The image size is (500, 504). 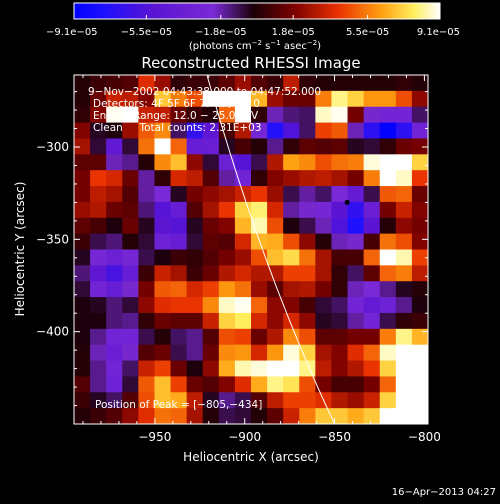 What do you see at coordinates (367, 32) in the screenshot?
I see `colorbar-tick-label: 5.5e−05` at bounding box center [367, 32].